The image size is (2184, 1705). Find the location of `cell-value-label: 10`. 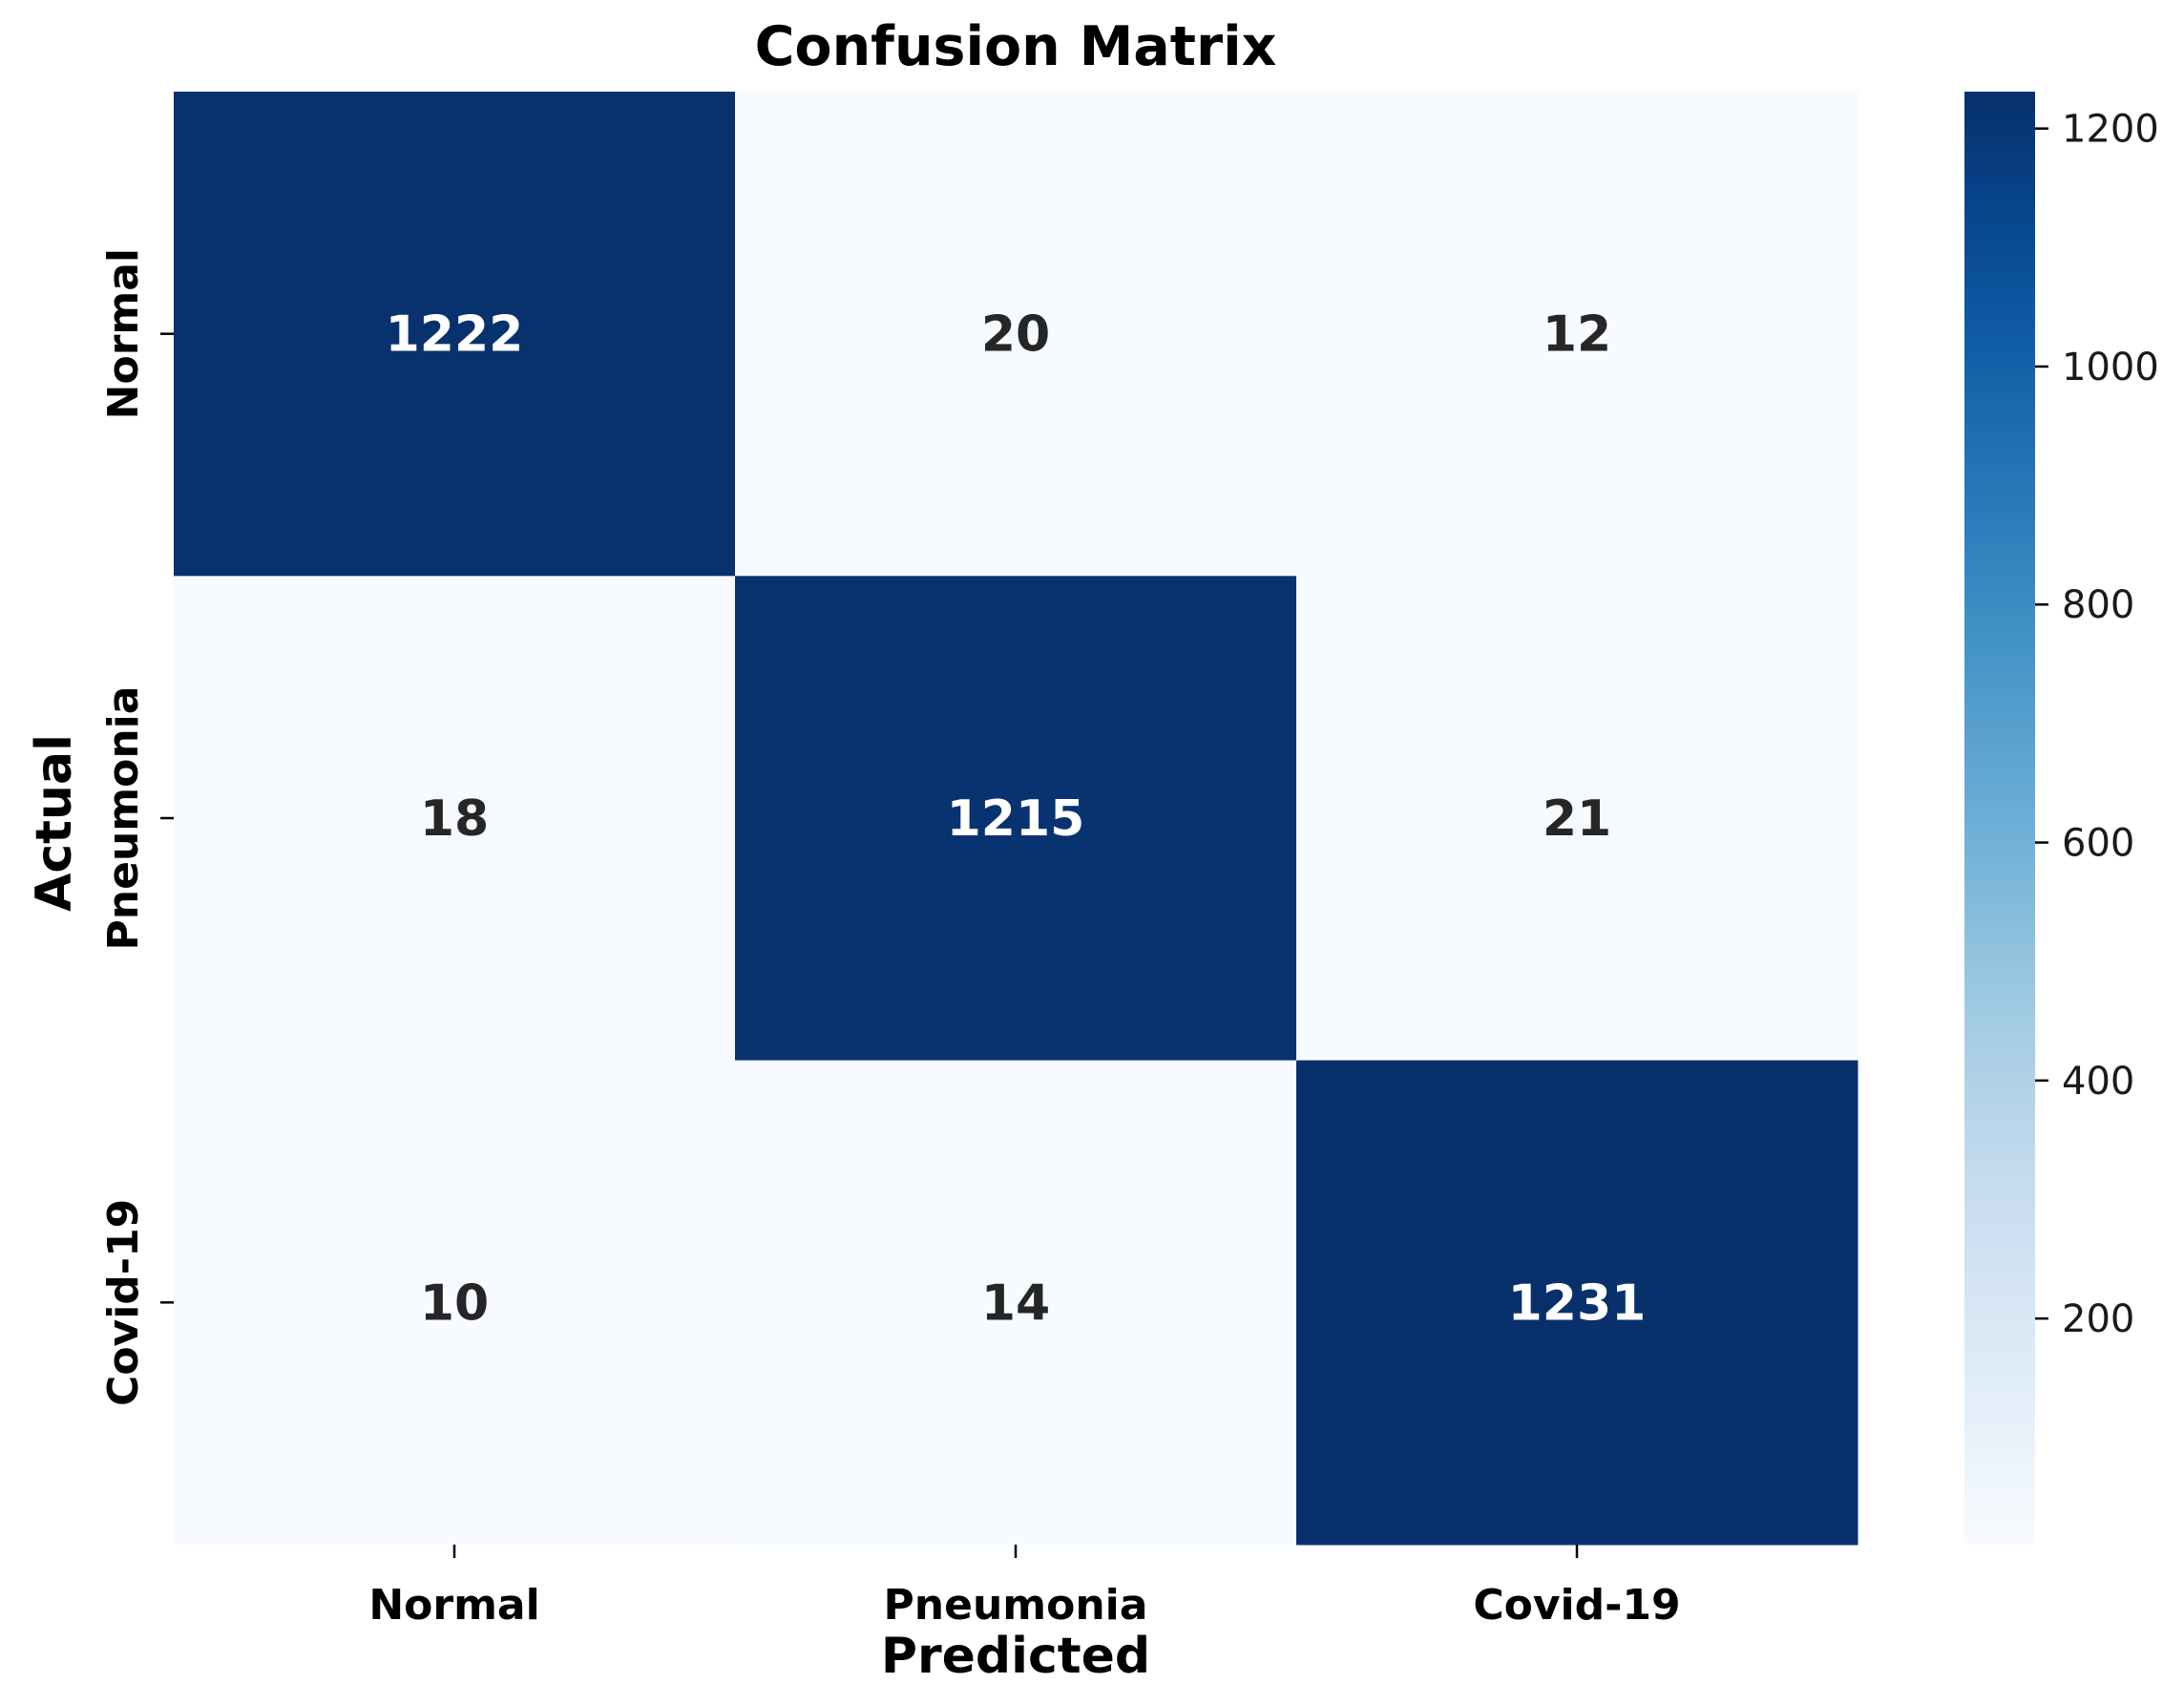

cell-value-label: 10 is located at coordinates (455, 1303).